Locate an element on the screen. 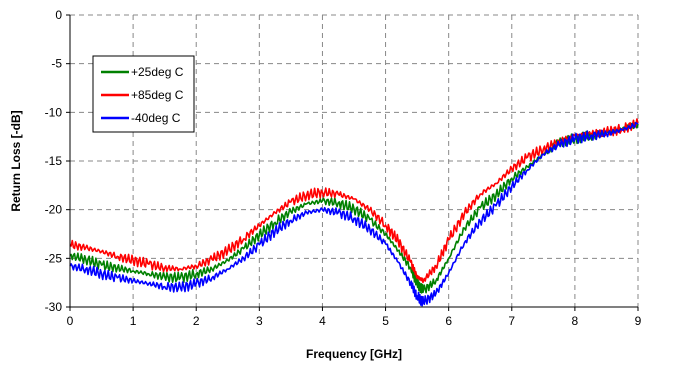 This screenshot has width=688, height=370. x-axis-title: Frequency [GHz] is located at coordinates (354, 354).